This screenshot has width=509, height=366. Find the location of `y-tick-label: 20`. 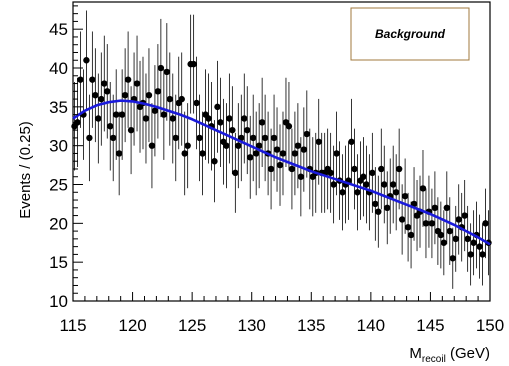

y-tick-label: 20 is located at coordinates (58, 223).